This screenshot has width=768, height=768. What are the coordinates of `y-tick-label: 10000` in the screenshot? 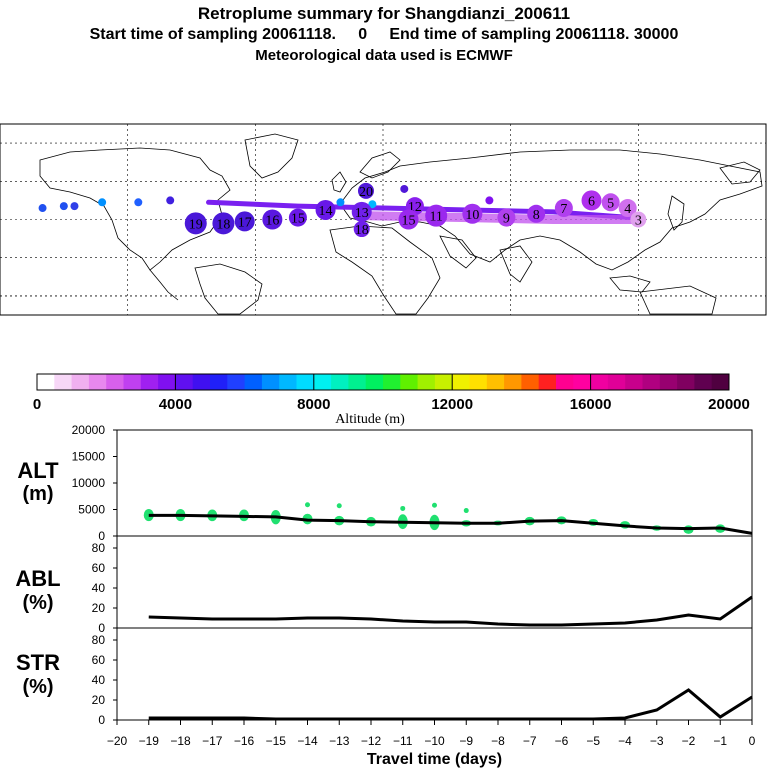 It's located at (89, 483).